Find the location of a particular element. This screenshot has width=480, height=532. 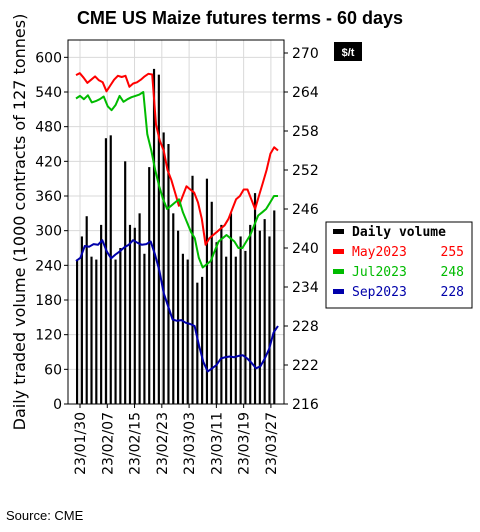

x-tick-label: 23/03/11 is located at coordinates (217, 443).